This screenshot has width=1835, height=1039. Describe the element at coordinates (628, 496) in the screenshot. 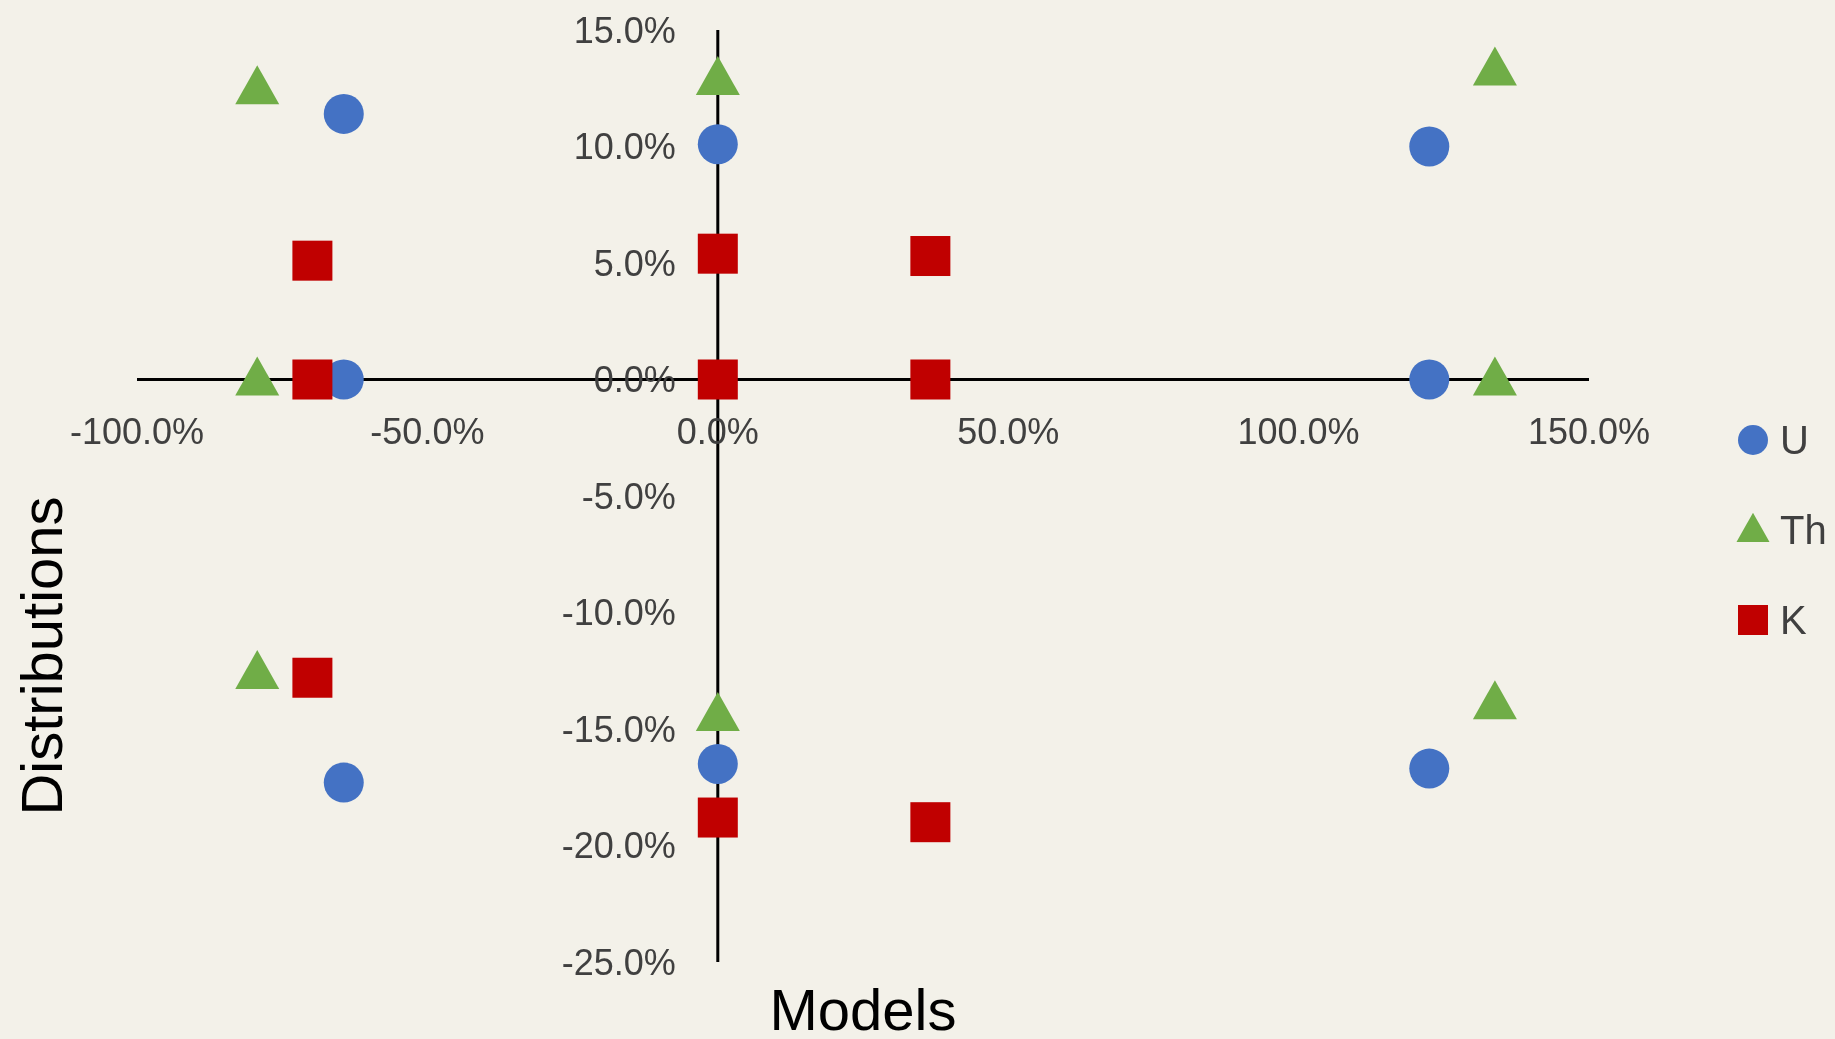

I see `y-tick-label: -5.0%` at that location.